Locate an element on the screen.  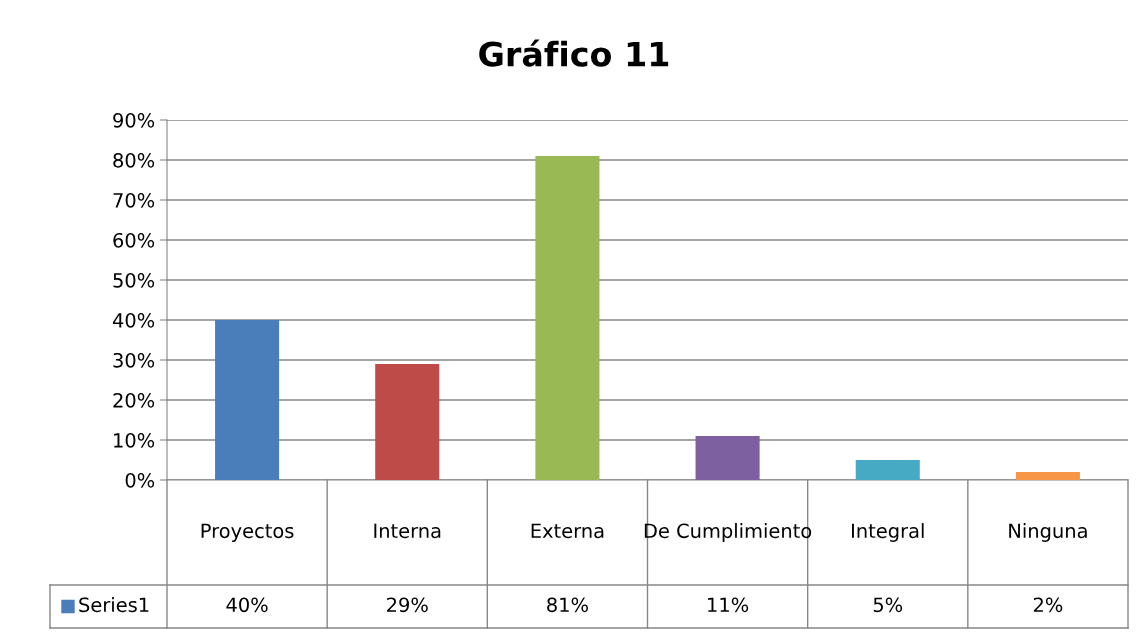
x-tick-label: De Cumplimiento is located at coordinates (728, 532).